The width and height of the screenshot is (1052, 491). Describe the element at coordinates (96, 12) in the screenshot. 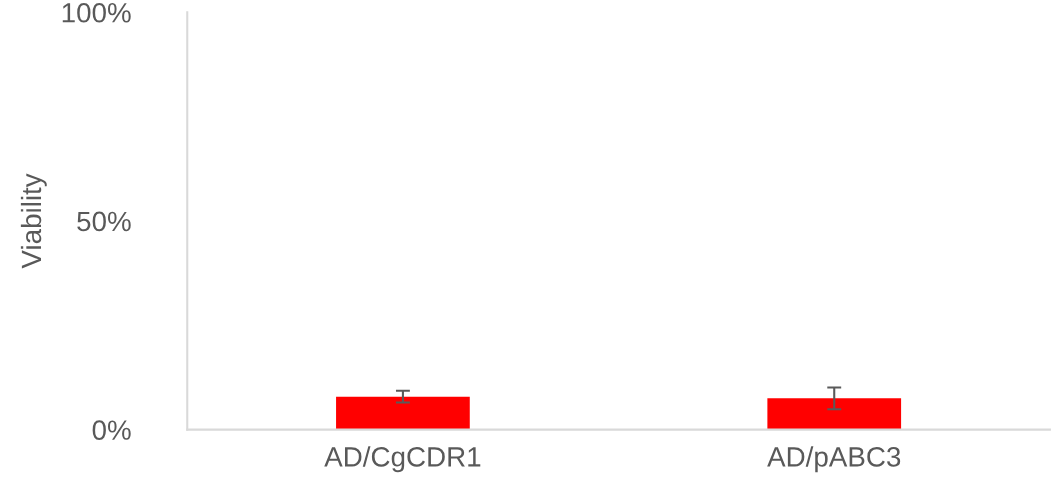

I see `y-tick-label: 100%` at that location.